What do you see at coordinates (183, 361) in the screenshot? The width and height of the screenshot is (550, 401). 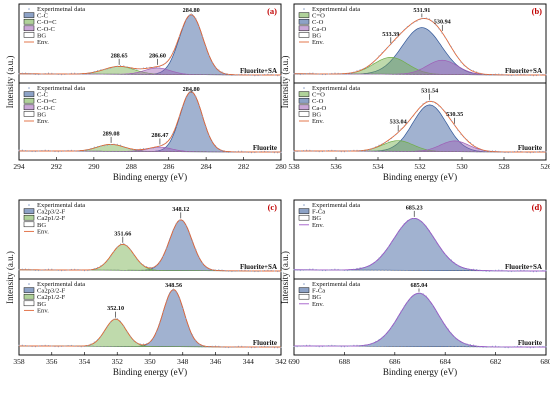 I see `x-tick-label: 348` at bounding box center [183, 361].